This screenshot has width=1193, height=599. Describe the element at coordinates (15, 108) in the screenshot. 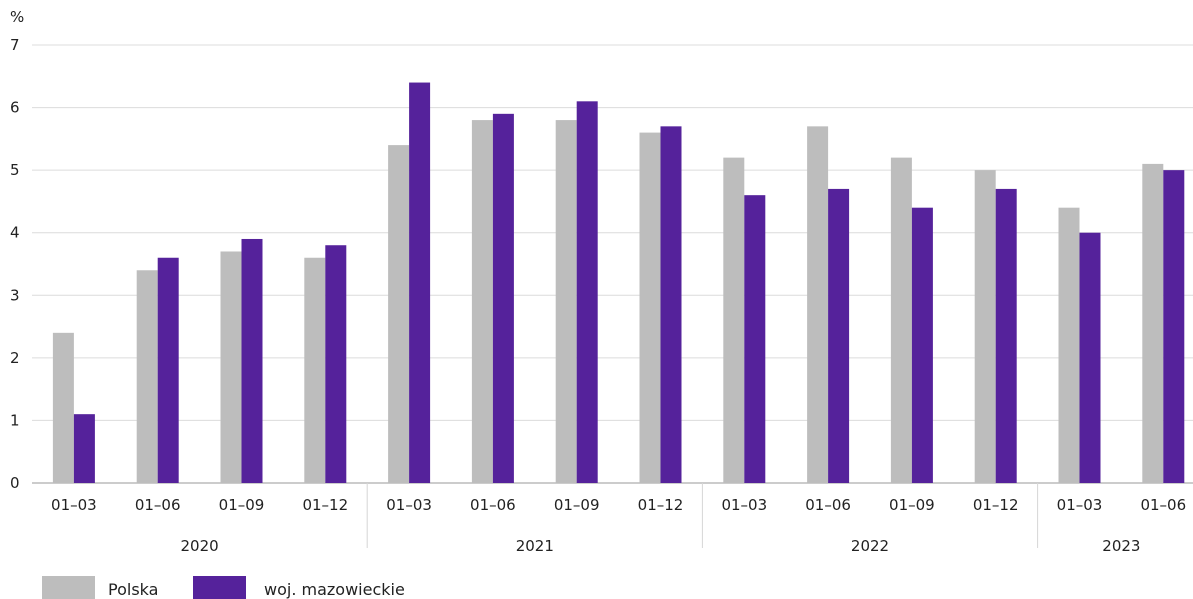

I see `y-tick-label: 6` at that location.